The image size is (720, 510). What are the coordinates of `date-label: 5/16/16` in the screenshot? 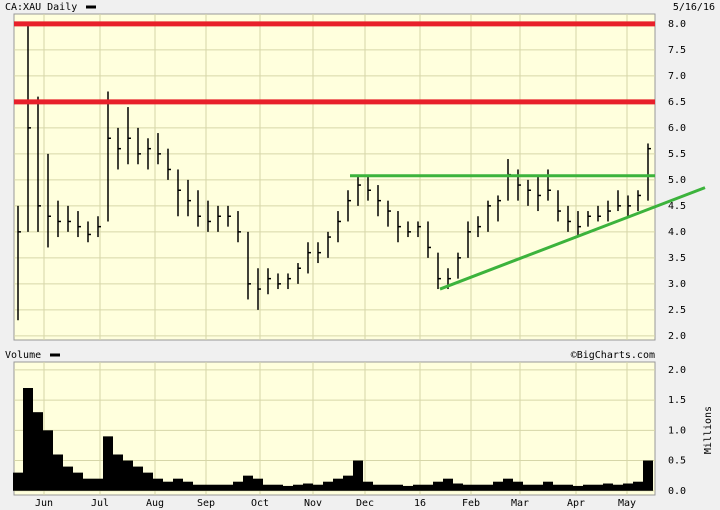 It's located at (694, 7).